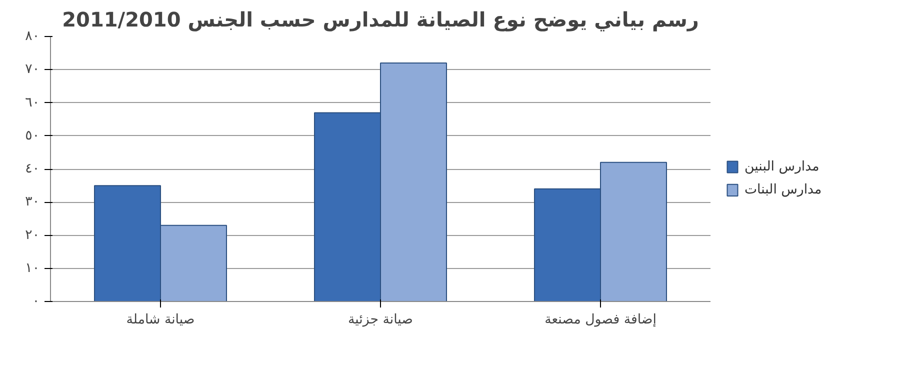  What do you see at coordinates (32, 202) in the screenshot?
I see `y-tick-label: ٣٠` at bounding box center [32, 202].